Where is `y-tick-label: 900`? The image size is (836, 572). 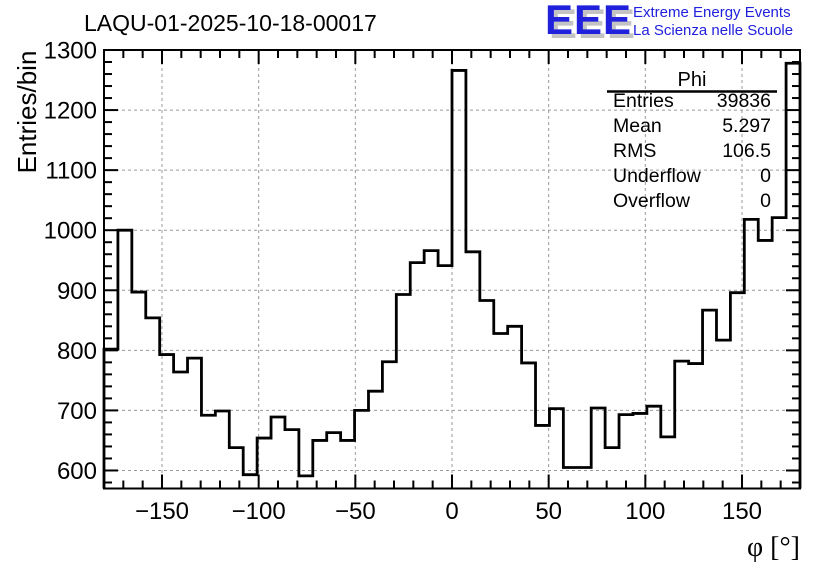
y-tick-label: 900 is located at coordinates (77, 291).